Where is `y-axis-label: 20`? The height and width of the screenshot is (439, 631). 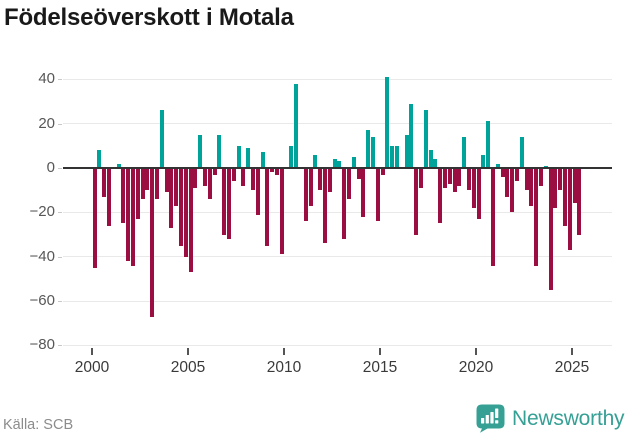
y-axis-label: 20 is located at coordinates (46, 123).